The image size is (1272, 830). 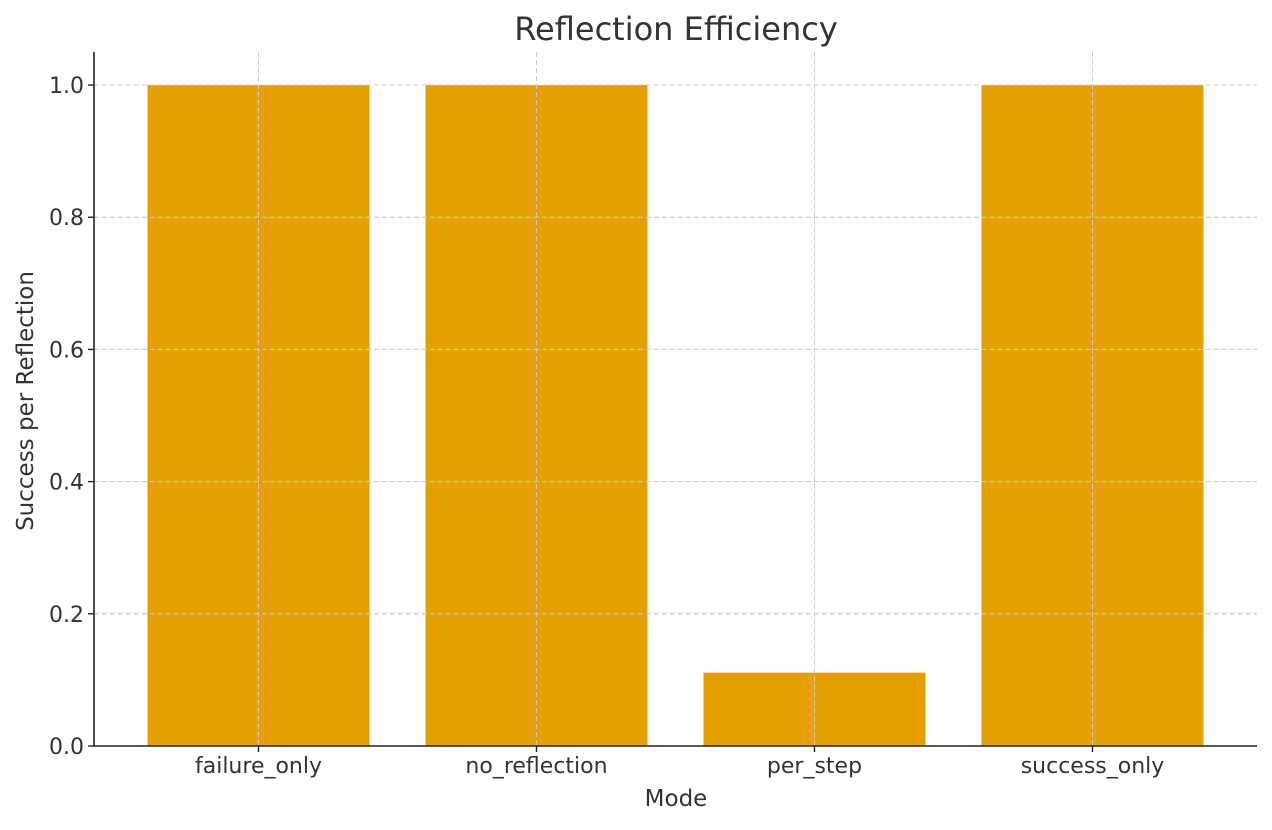 I want to click on y-tick-label: 0.2, so click(x=66, y=615).